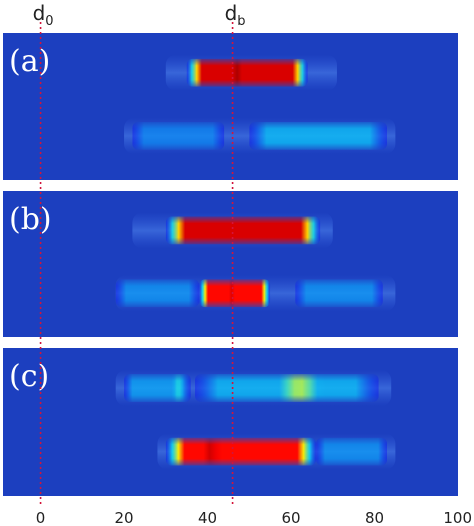  What do you see at coordinates (254, 517) in the screenshot?
I see `x-axis: 0 20 40 60 80 100` at bounding box center [254, 517].